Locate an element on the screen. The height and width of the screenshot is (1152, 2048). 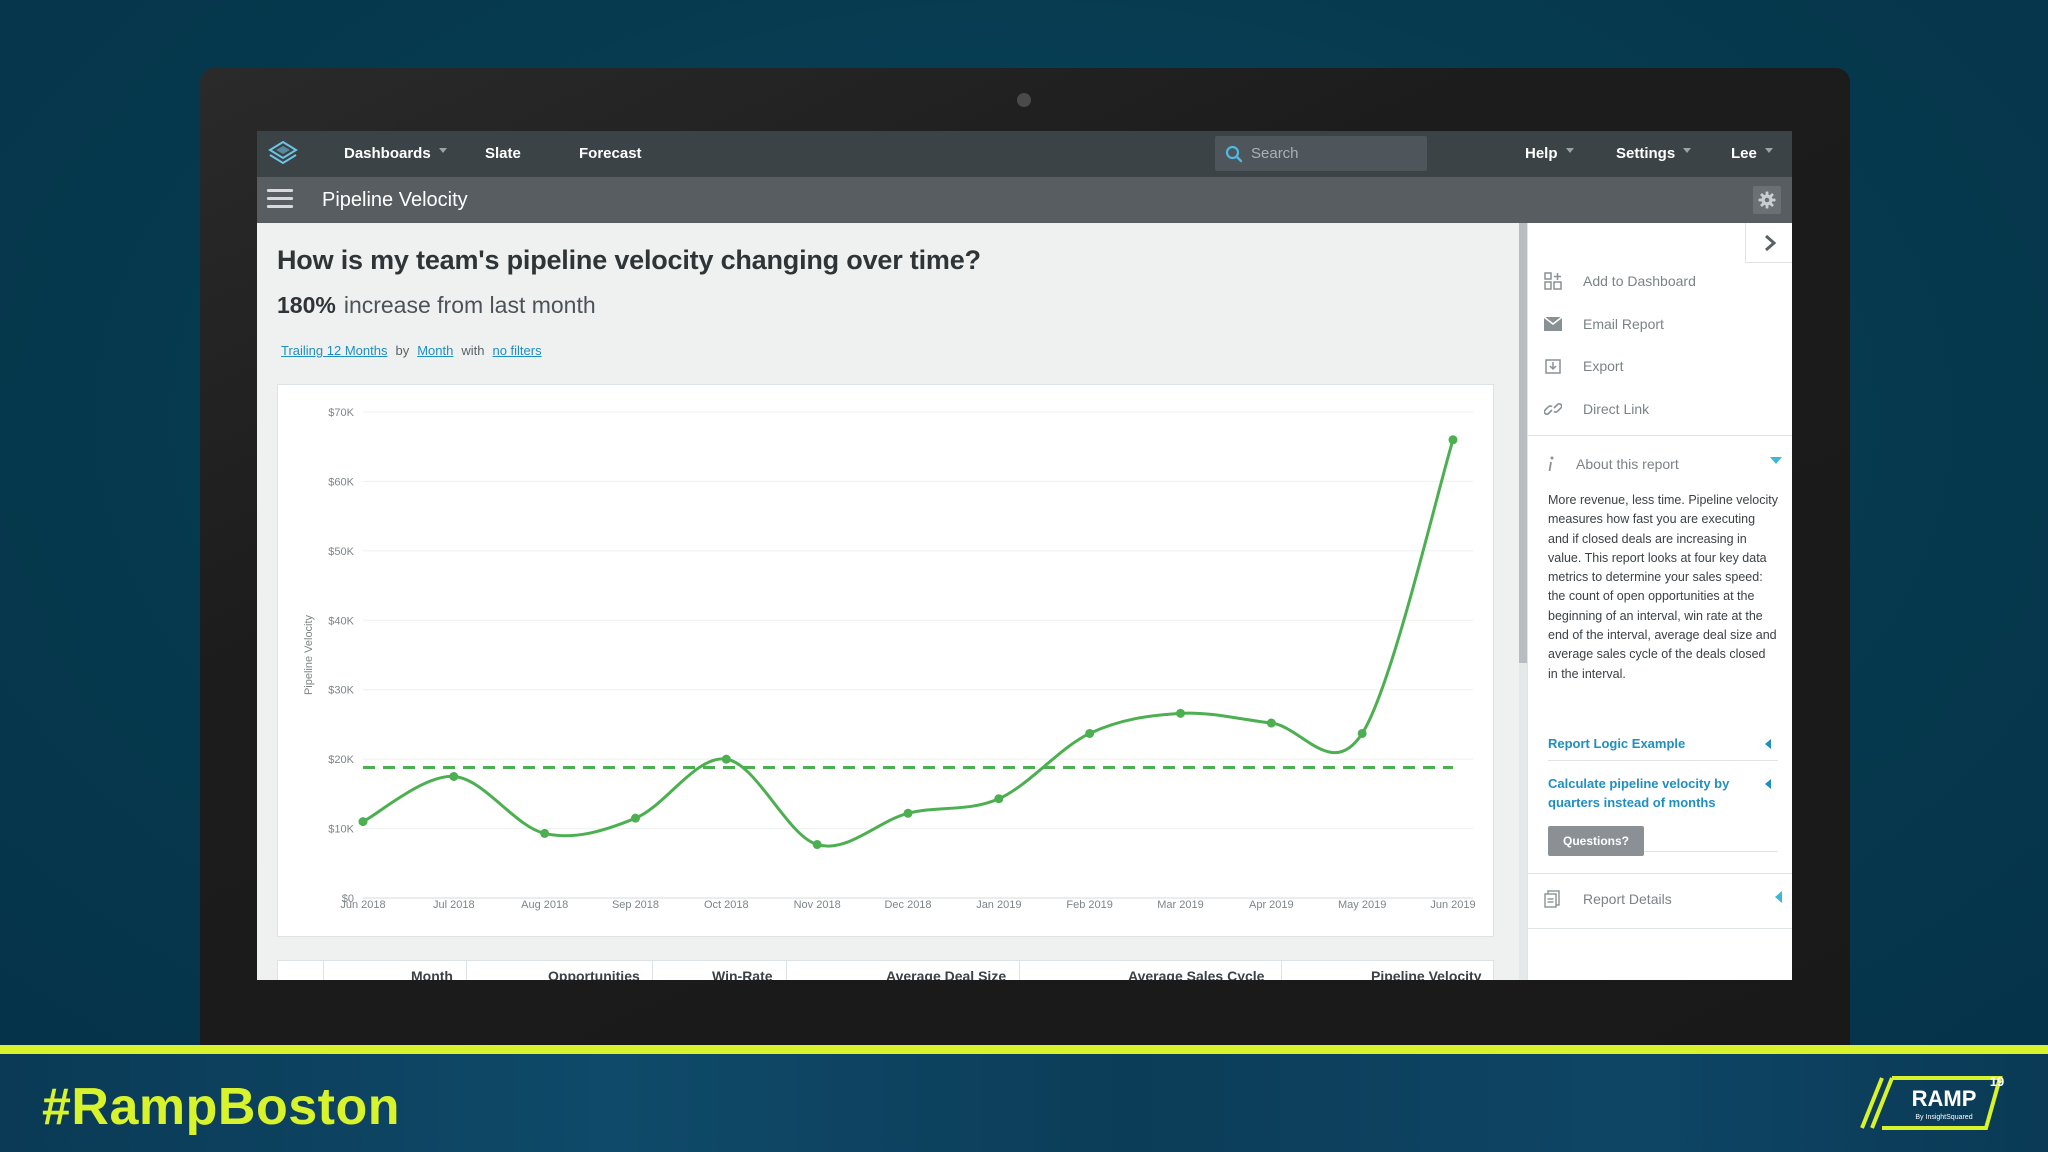
x-tick-label: Mar 2019 is located at coordinates (1180, 905).